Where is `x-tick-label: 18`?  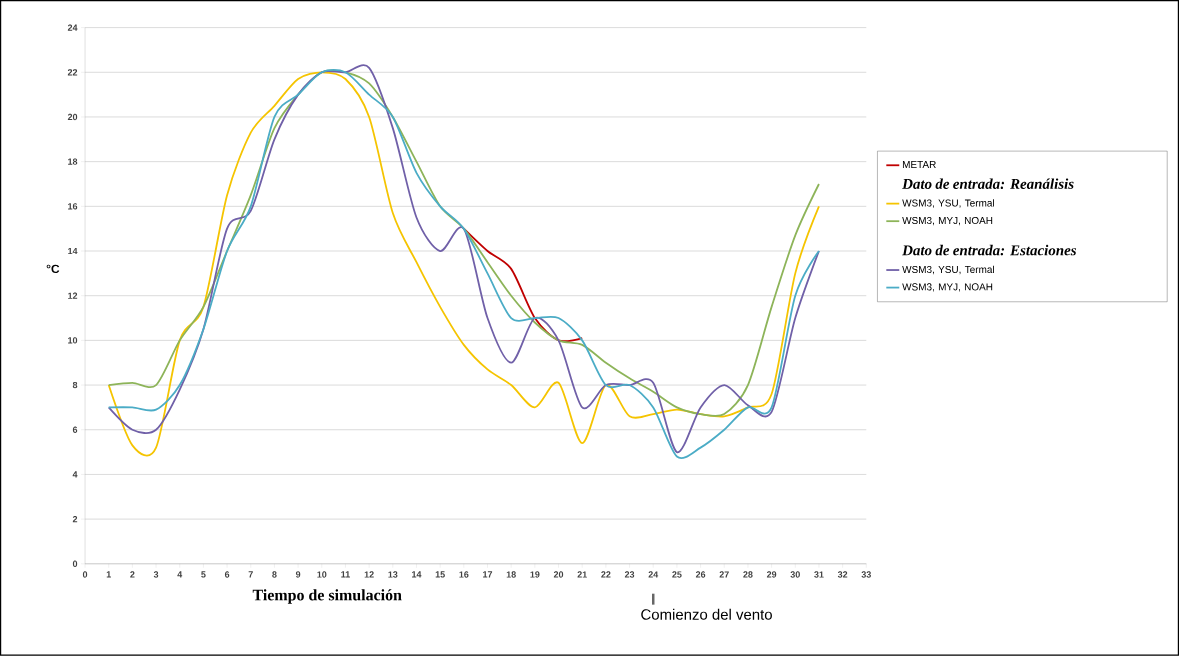
x-tick-label: 18 is located at coordinates (511, 574).